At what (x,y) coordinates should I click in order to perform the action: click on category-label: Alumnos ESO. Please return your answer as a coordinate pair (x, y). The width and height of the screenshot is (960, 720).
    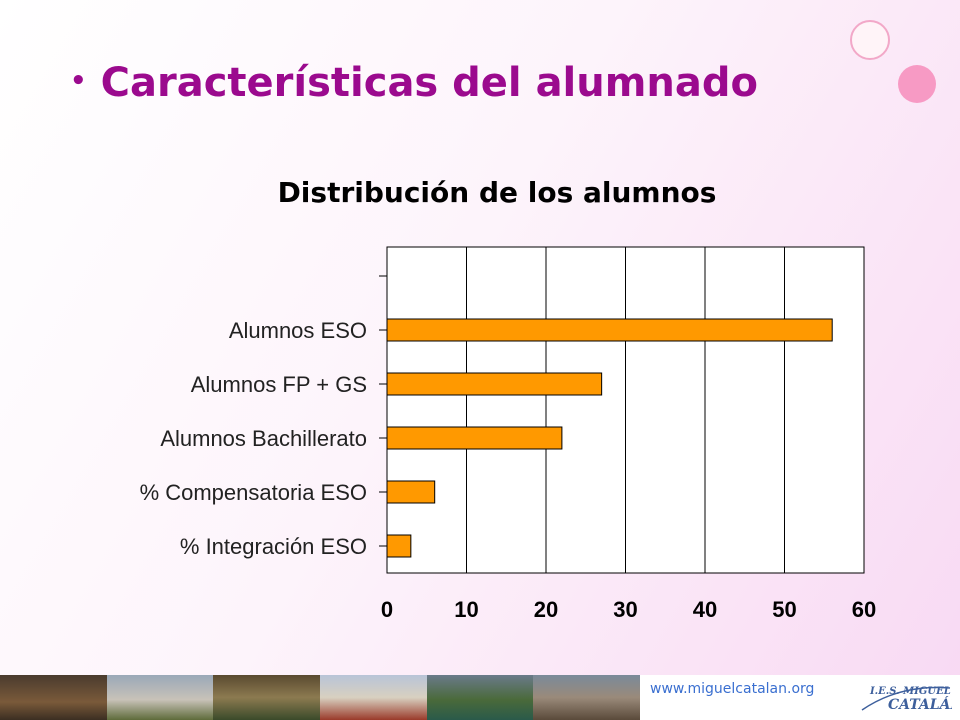
    Looking at the image, I should click on (298, 330).